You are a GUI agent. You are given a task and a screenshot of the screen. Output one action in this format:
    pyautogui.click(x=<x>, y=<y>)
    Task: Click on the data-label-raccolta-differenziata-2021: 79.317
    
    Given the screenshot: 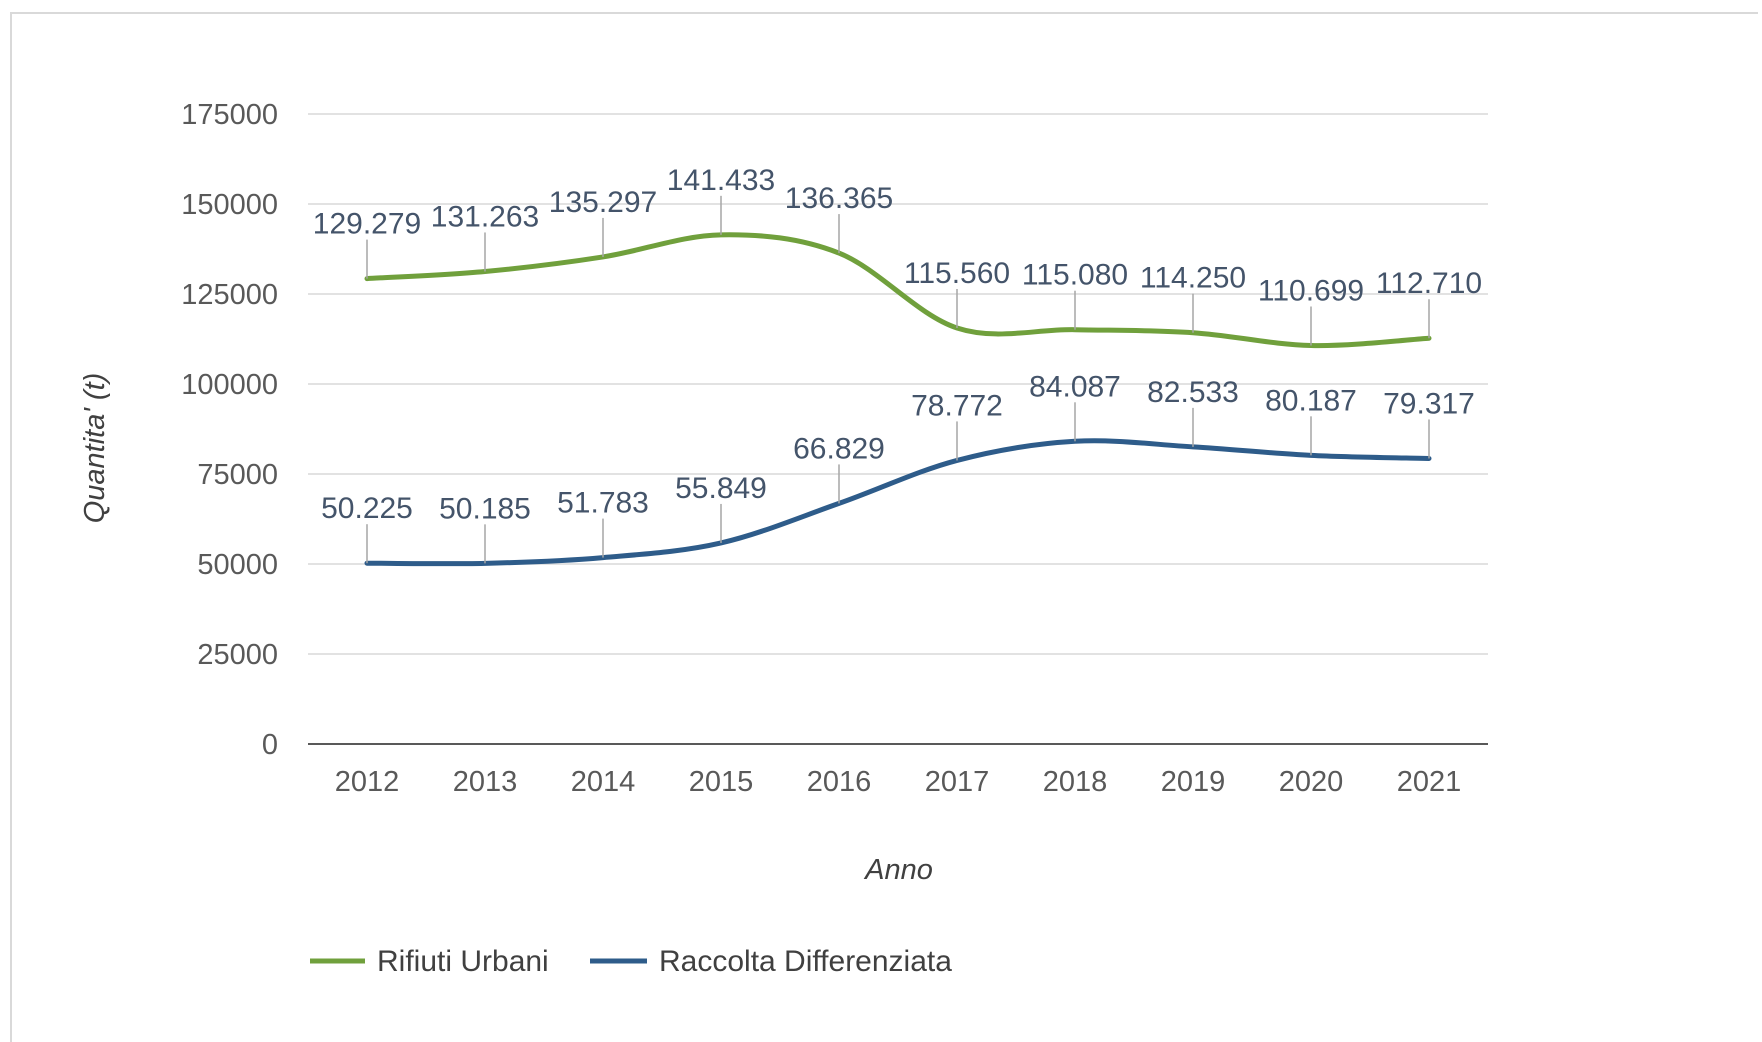 What is the action you would take?
    pyautogui.click(x=1429, y=403)
    